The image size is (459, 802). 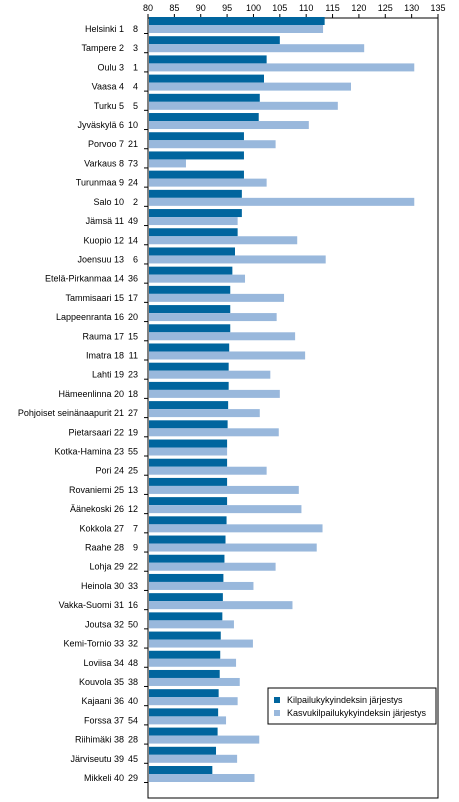 What do you see at coordinates (96, 432) in the screenshot?
I see `category-label: Pietarsaari 22` at bounding box center [96, 432].